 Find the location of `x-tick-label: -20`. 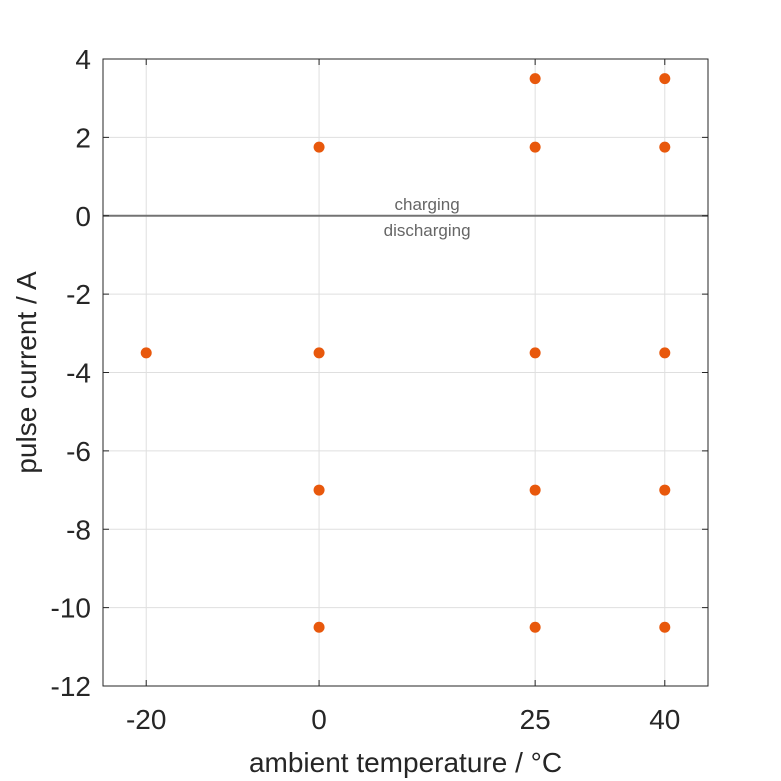

x-tick-label: -20 is located at coordinates (146, 719).